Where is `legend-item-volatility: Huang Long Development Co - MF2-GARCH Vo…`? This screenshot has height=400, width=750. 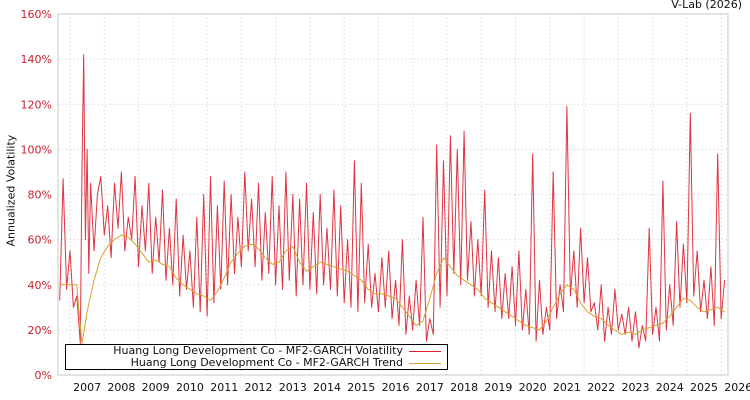
legend-item-volatility: Huang Long Development Co - MF2-GARCH Vo… is located at coordinates (277, 351).